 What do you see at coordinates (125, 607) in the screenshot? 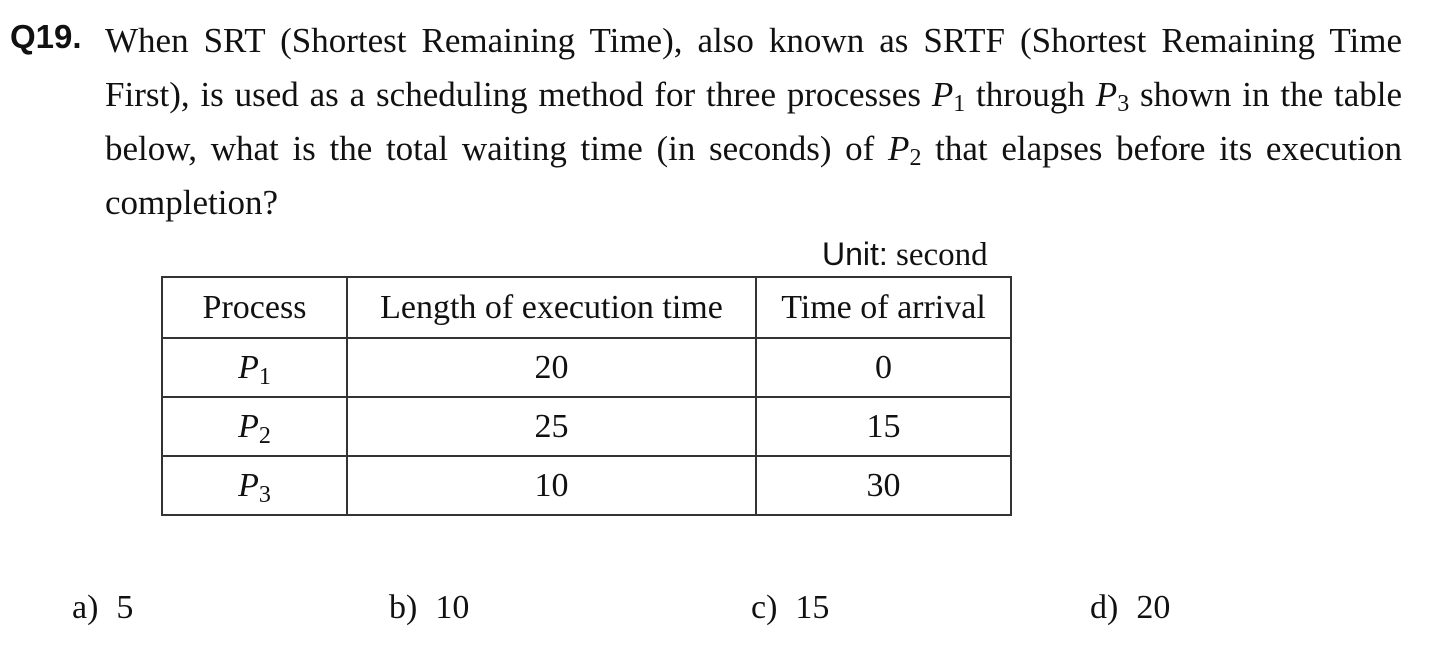
I see `option-value: 5` at bounding box center [125, 607].